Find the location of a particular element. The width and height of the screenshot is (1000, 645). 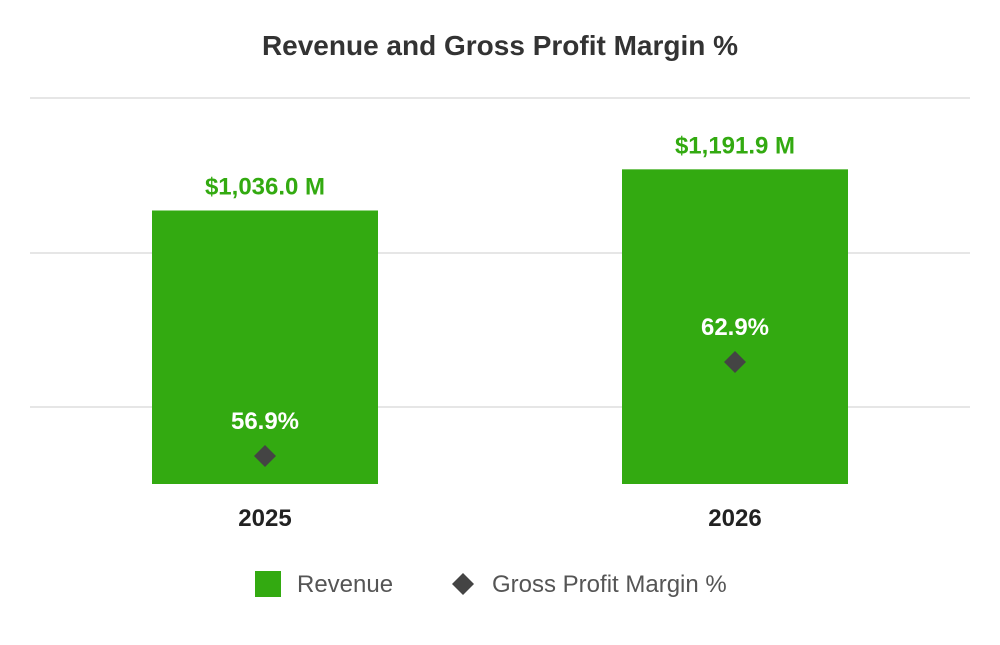

revenue-bar-2026 is located at coordinates (735, 327).